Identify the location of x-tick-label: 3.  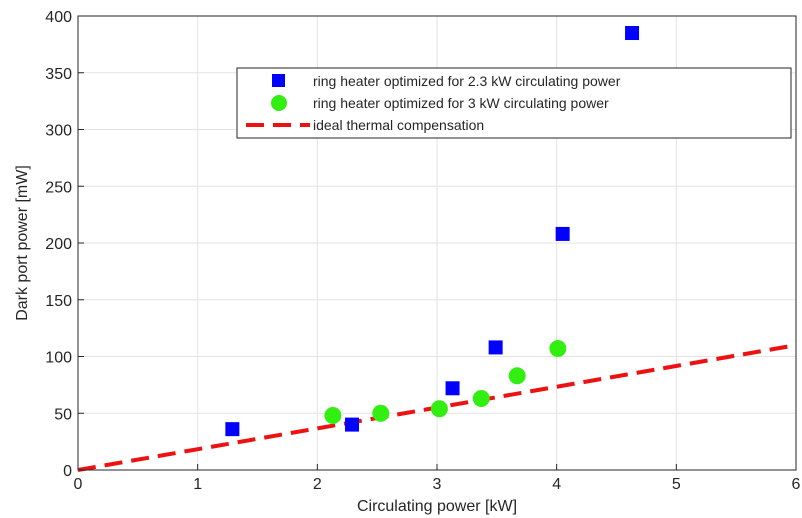
(437, 484).